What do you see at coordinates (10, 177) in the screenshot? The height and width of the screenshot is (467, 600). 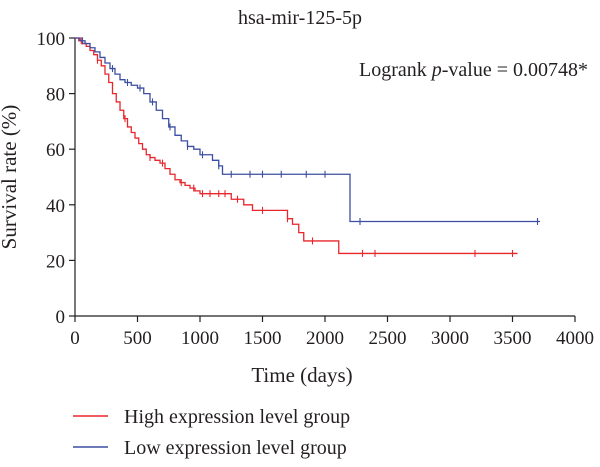 I see `y-axis-title: Survival rate (%)` at bounding box center [10, 177].